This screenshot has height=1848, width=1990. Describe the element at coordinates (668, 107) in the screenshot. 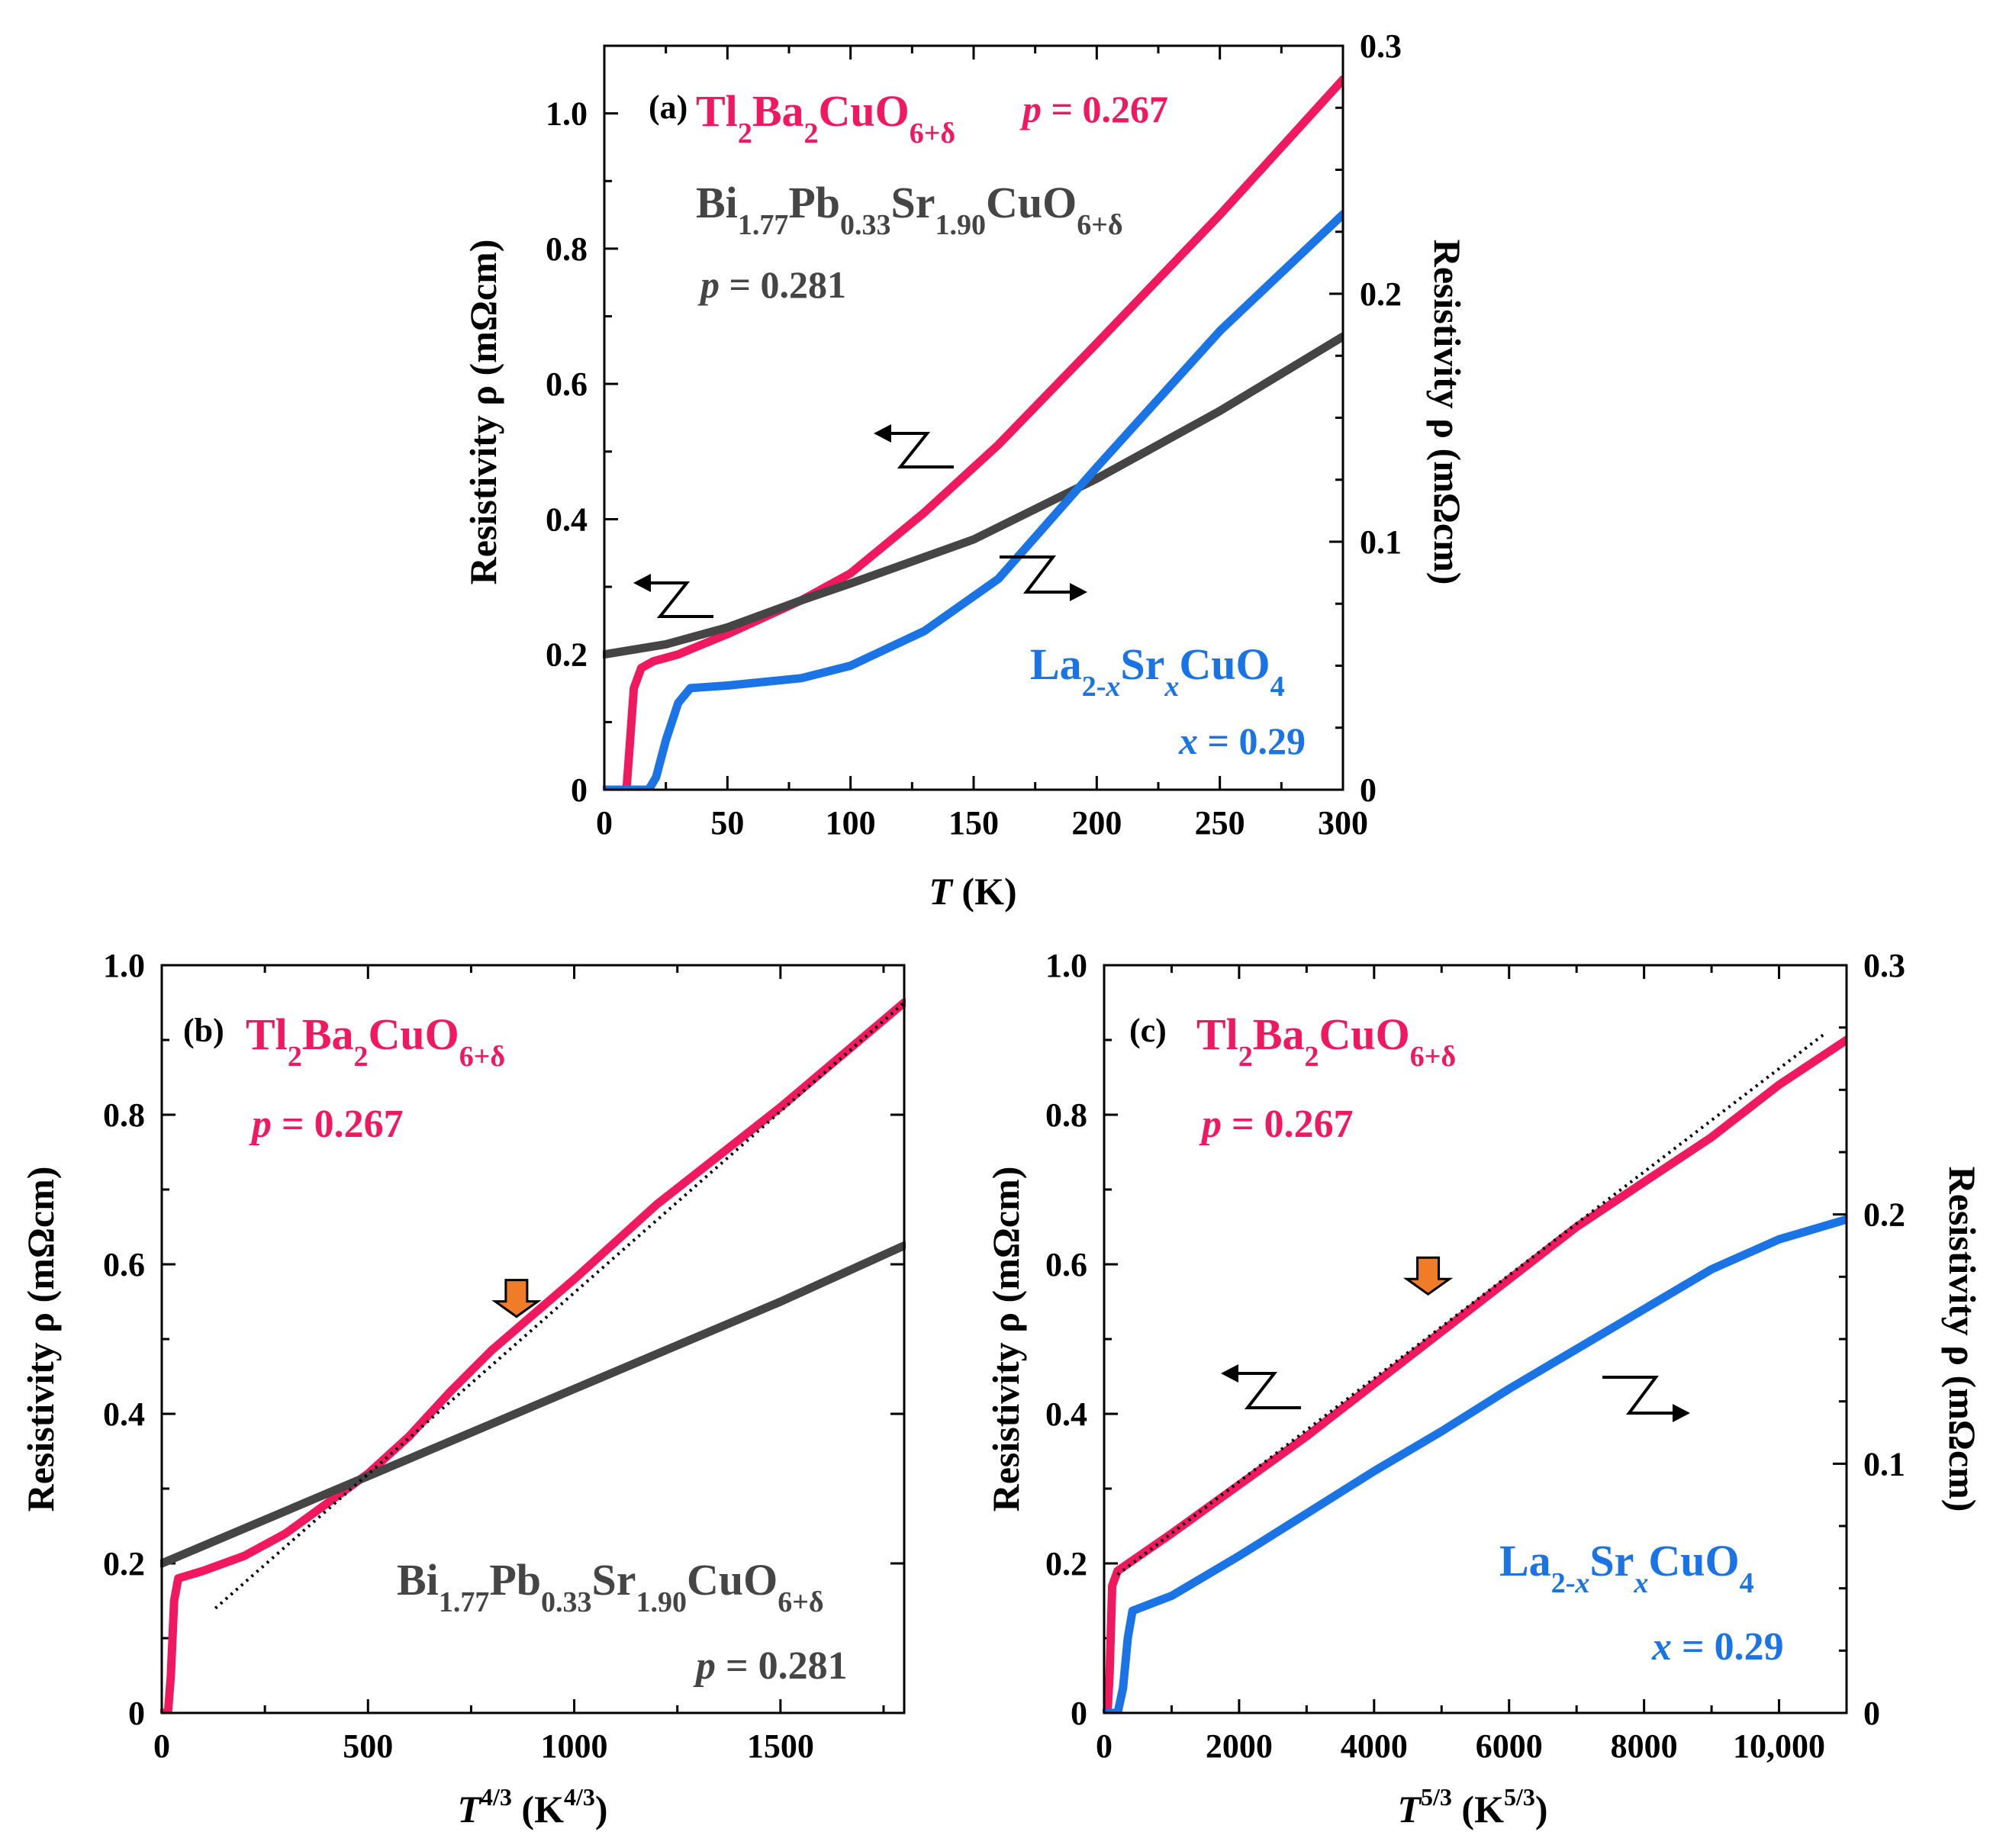

I see `panel-label-a: (a)` at that location.